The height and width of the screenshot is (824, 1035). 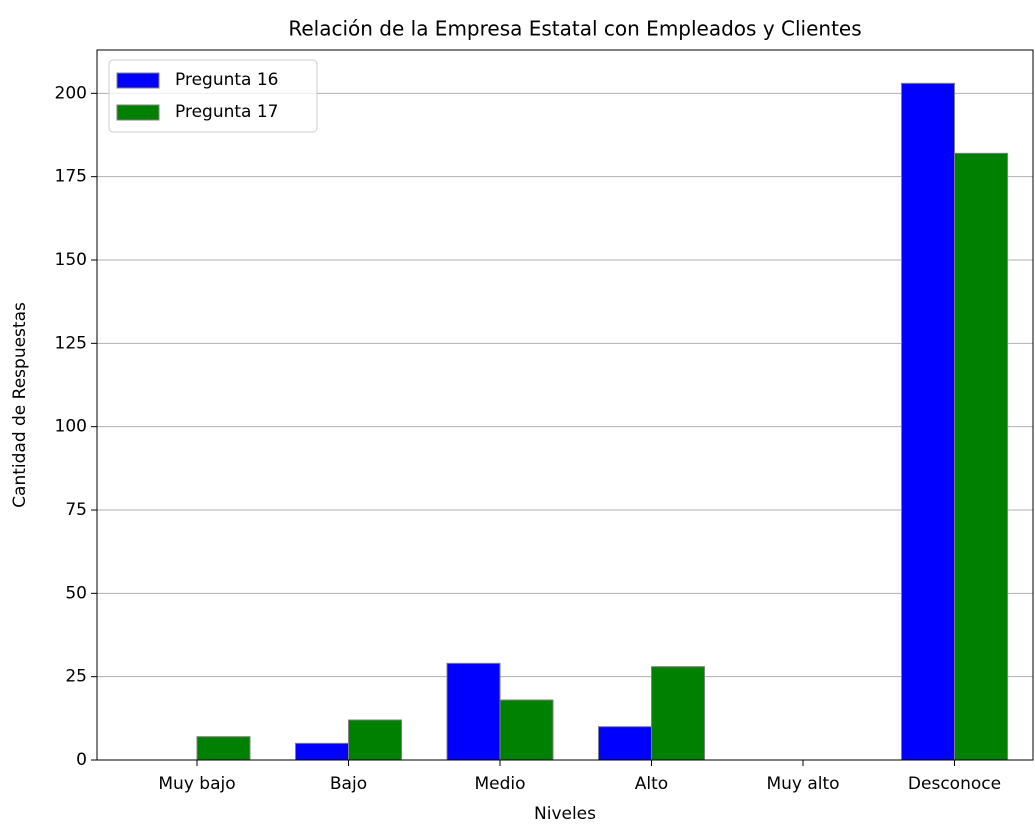 I want to click on legend-box, so click(x=213, y=96).